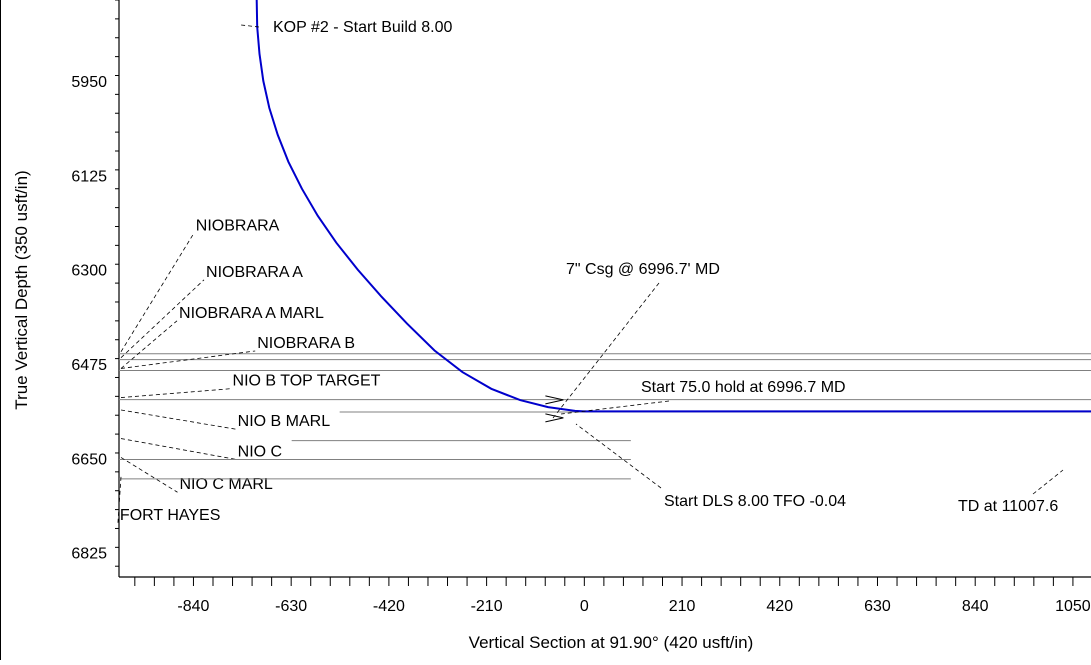  Describe the element at coordinates (21, 289) in the screenshot. I see `y-axis-label: True Vertical Depth (350 usft/in)` at that location.